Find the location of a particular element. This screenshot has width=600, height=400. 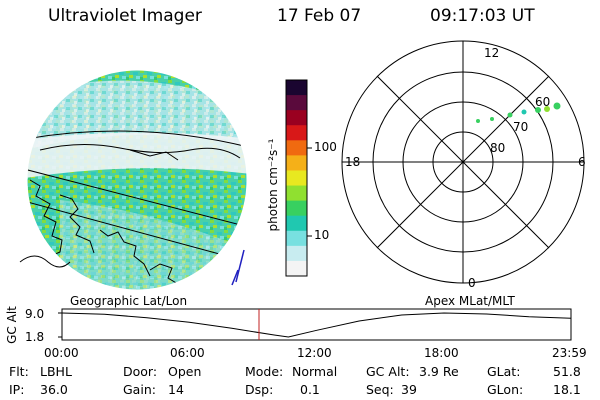

mlt-label-0: 0 is located at coordinates (472, 283).